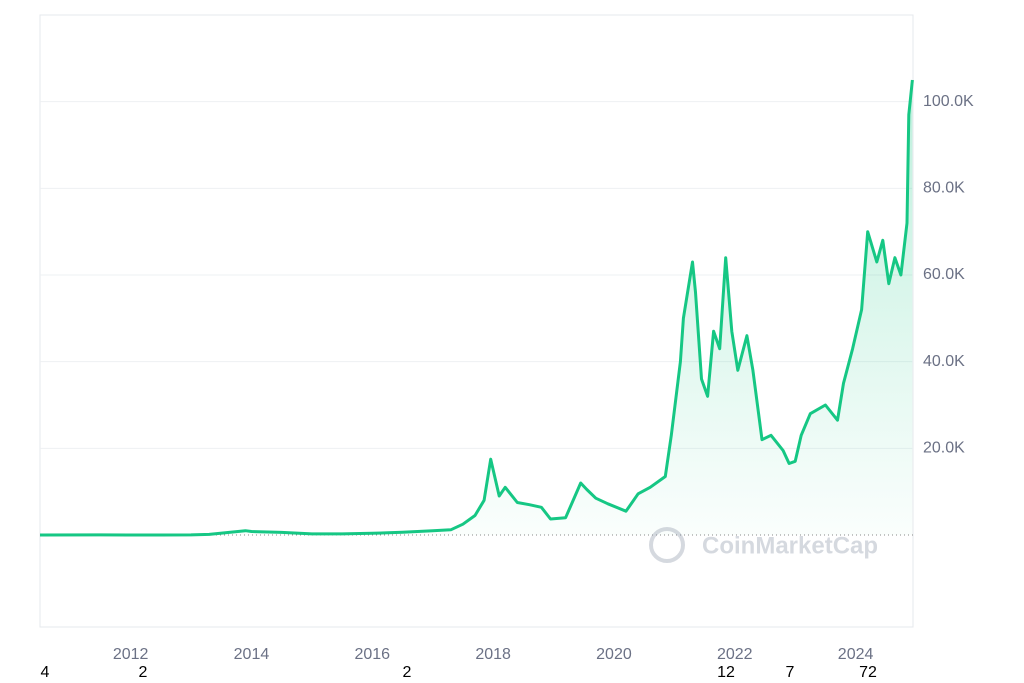 The width and height of the screenshot is (1024, 683). Describe the element at coordinates (726, 672) in the screenshot. I see `footer-label: 12` at that location.